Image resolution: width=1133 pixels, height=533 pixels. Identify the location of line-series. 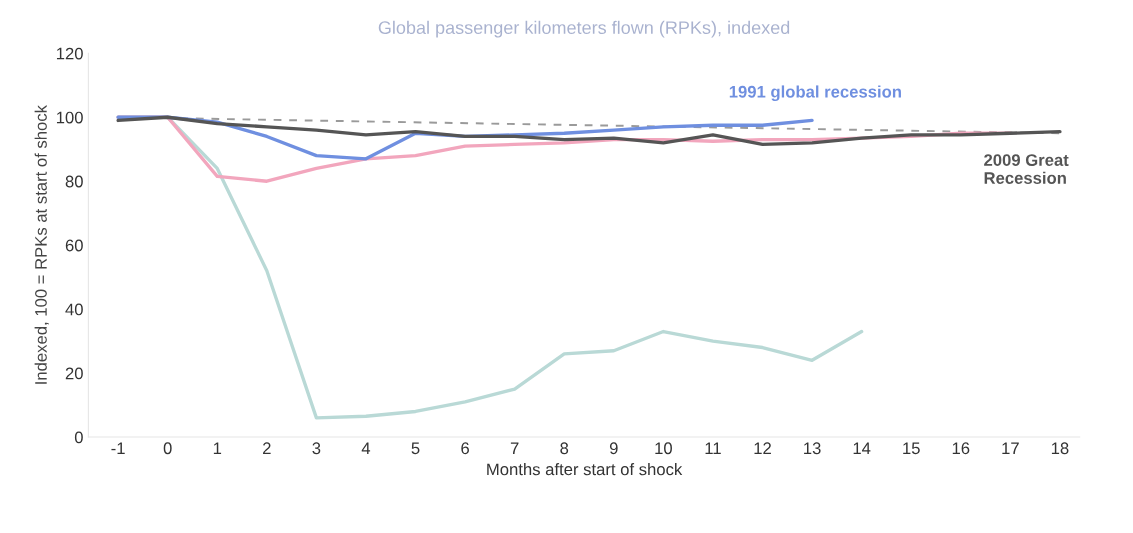
(589, 131).